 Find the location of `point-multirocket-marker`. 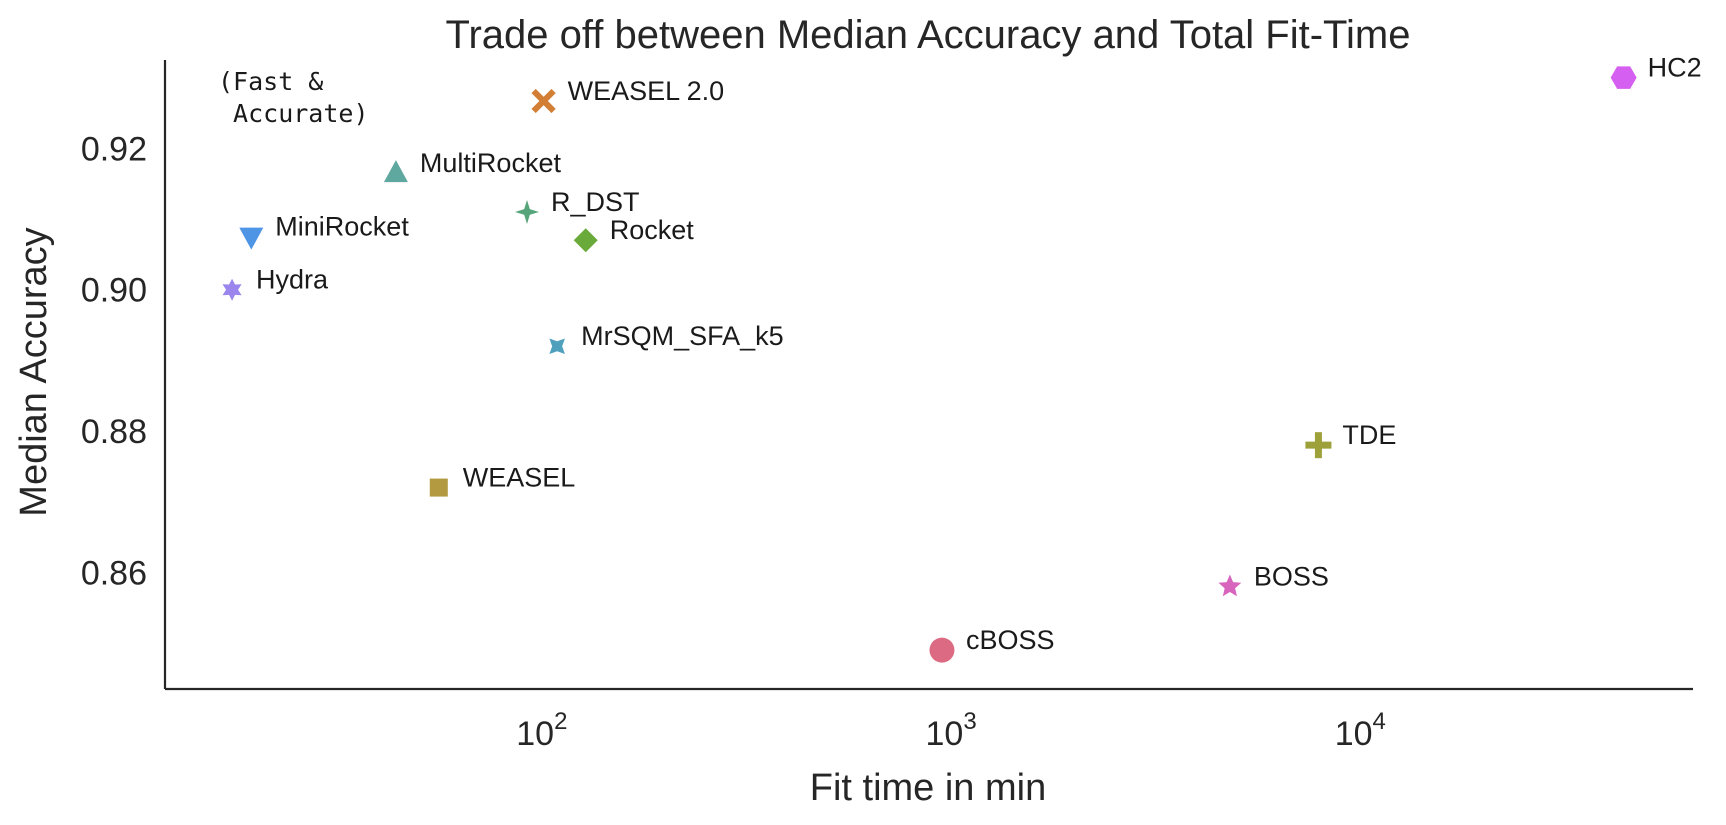

point-multirocket-marker is located at coordinates (395, 171).